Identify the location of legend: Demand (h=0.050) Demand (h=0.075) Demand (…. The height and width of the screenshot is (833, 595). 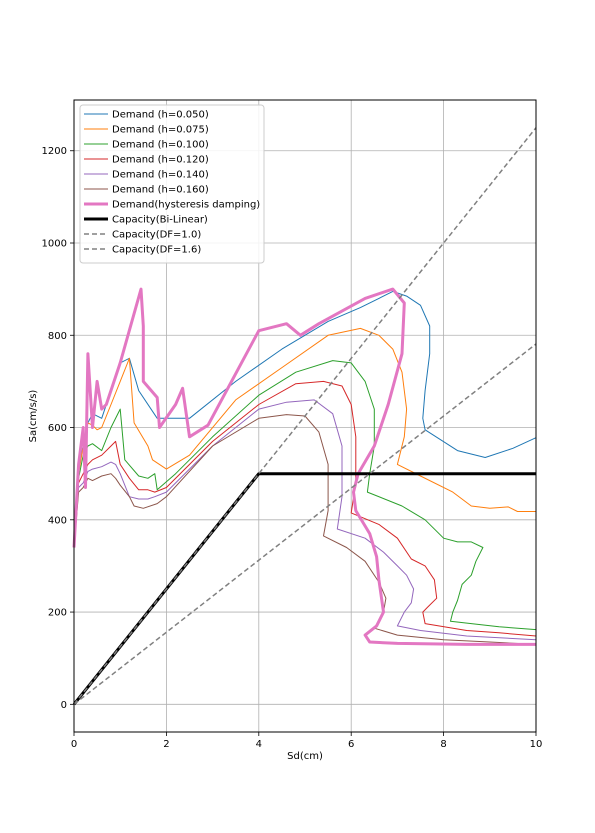
(172, 184).